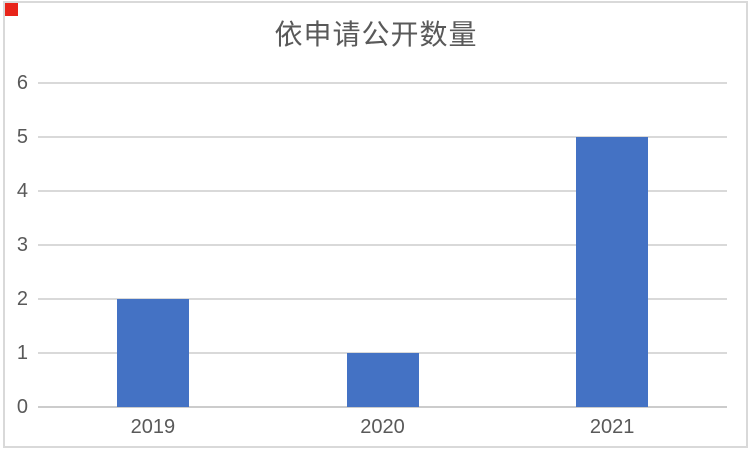  What do you see at coordinates (22, 137) in the screenshot?
I see `y-tick-label: 5` at bounding box center [22, 137].